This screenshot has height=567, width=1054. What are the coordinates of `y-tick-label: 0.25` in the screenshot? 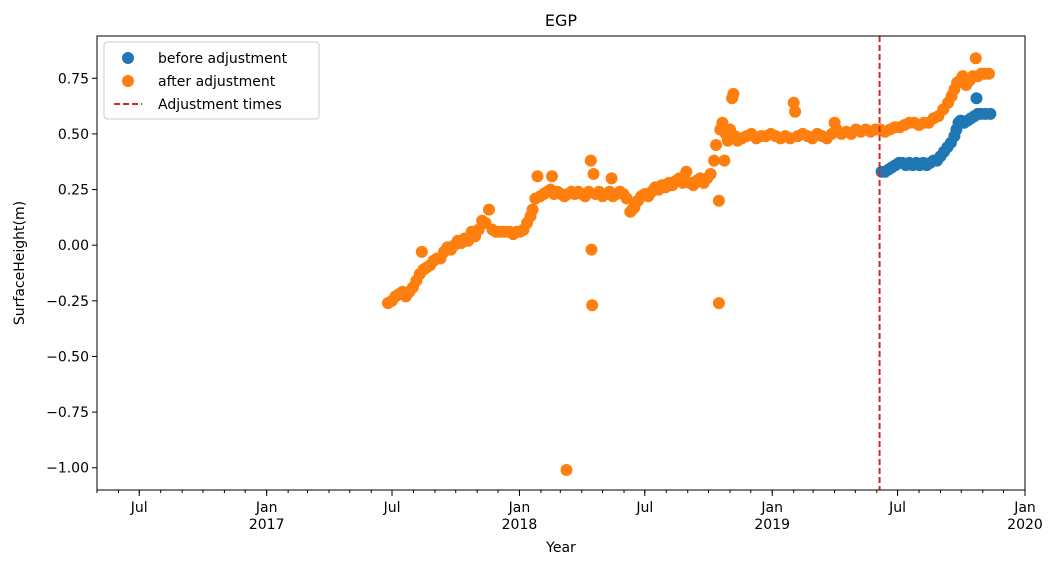 It's located at (73, 191).